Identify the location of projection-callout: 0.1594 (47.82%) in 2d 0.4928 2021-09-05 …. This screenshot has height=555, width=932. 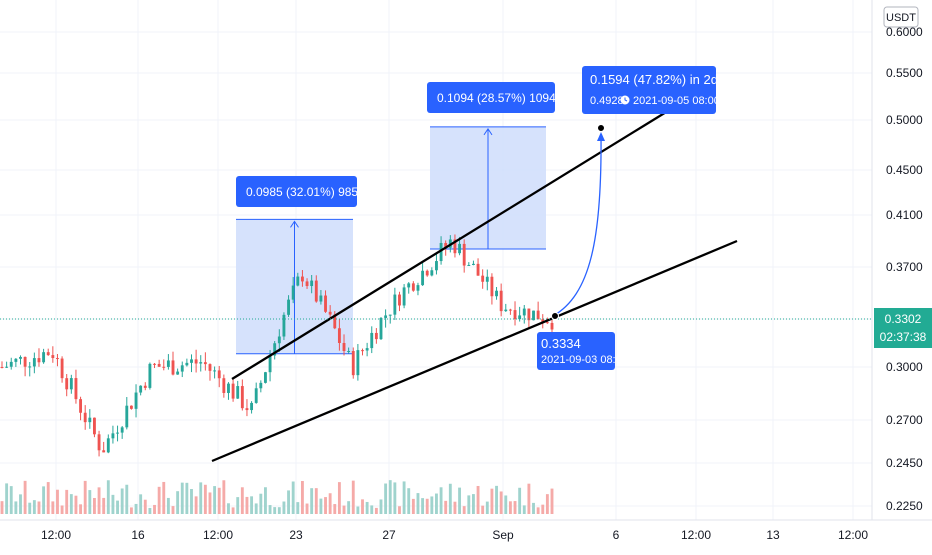
(651, 90).